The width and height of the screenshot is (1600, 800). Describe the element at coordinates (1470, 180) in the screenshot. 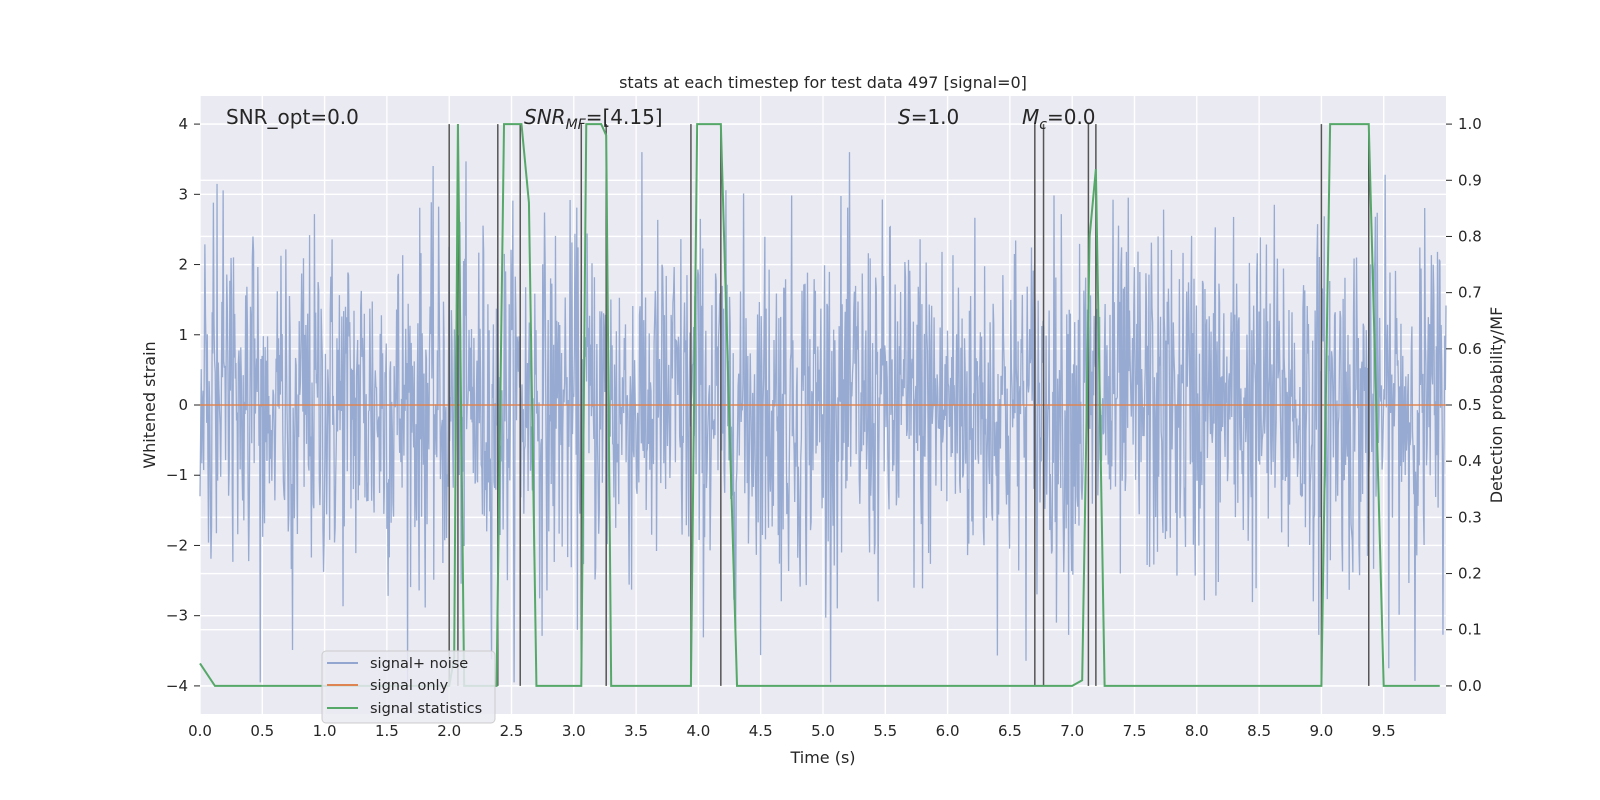

I see `y2-tick-label-9: 0.9` at that location.